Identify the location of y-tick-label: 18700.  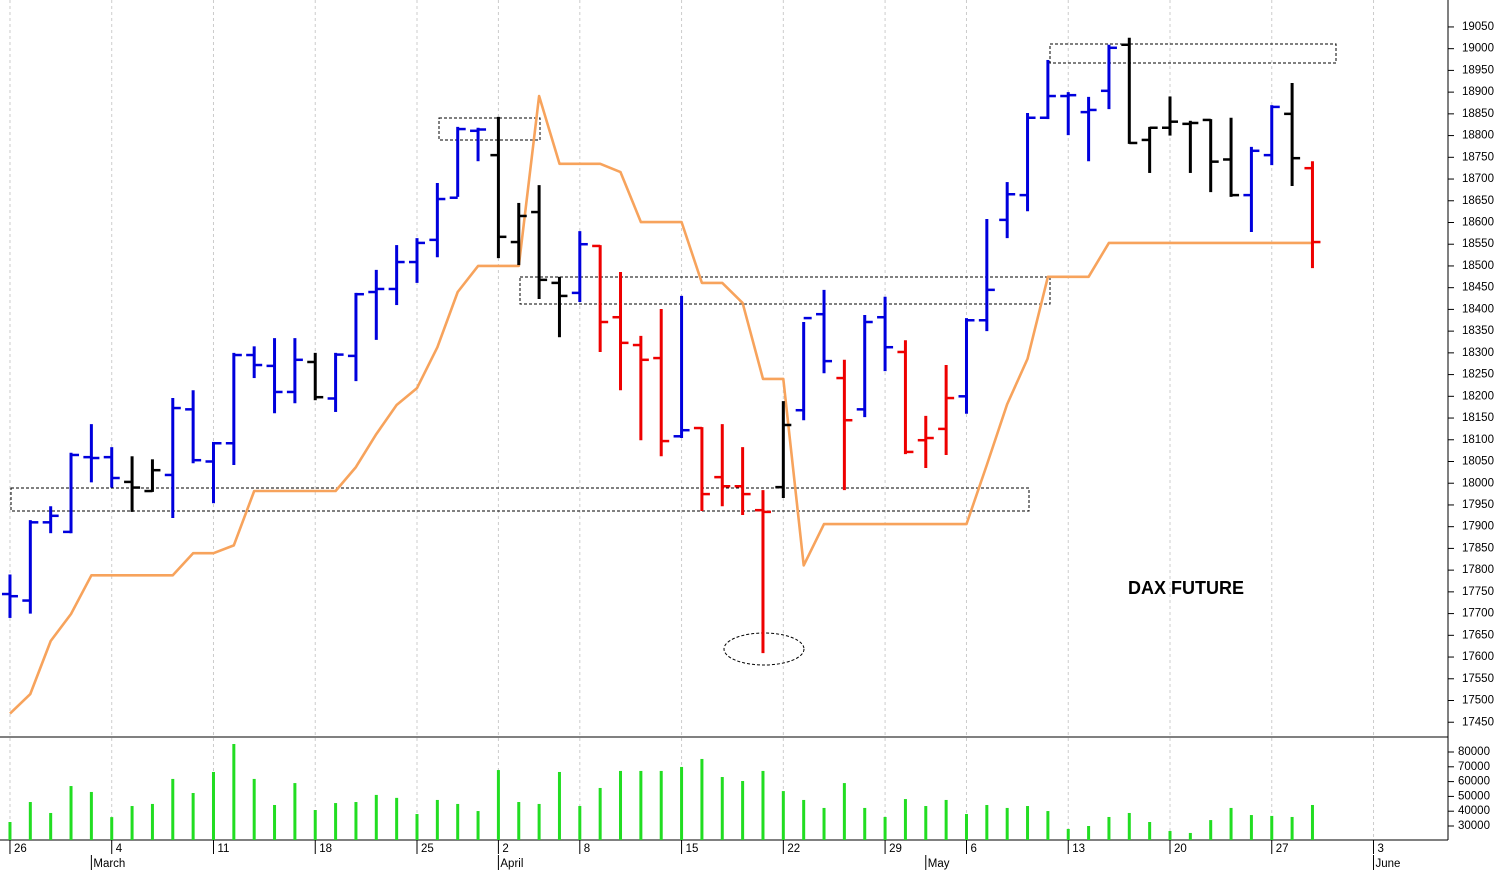
(1478, 179).